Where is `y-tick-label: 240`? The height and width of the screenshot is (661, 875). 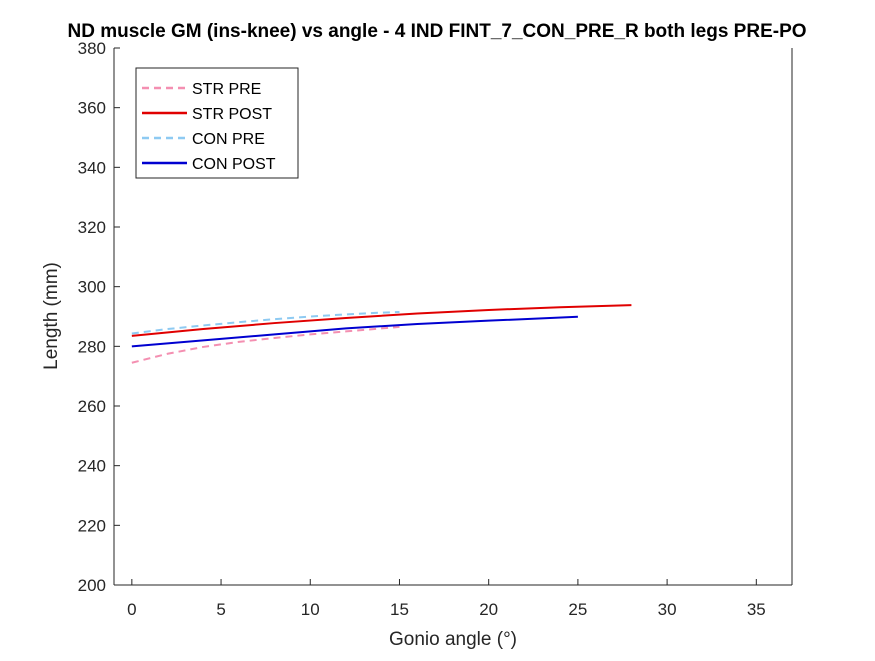
y-tick-label: 240 is located at coordinates (92, 466).